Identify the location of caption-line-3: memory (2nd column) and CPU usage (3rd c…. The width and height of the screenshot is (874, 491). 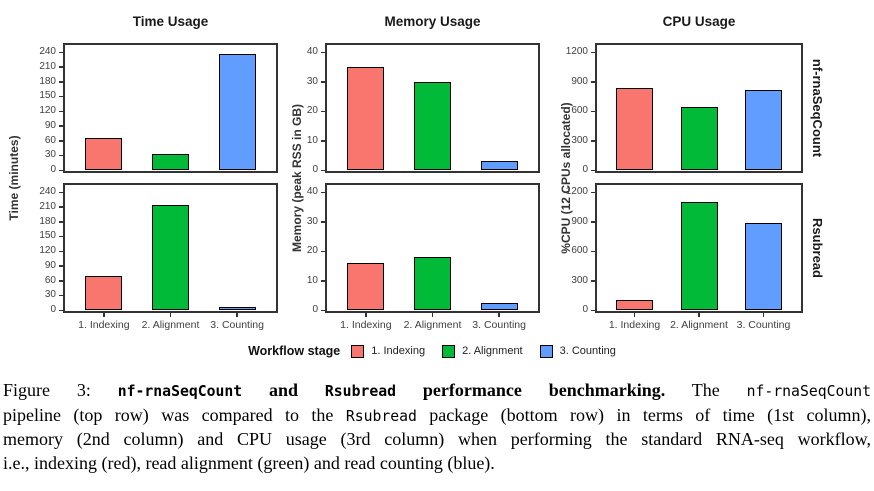
(437, 440).